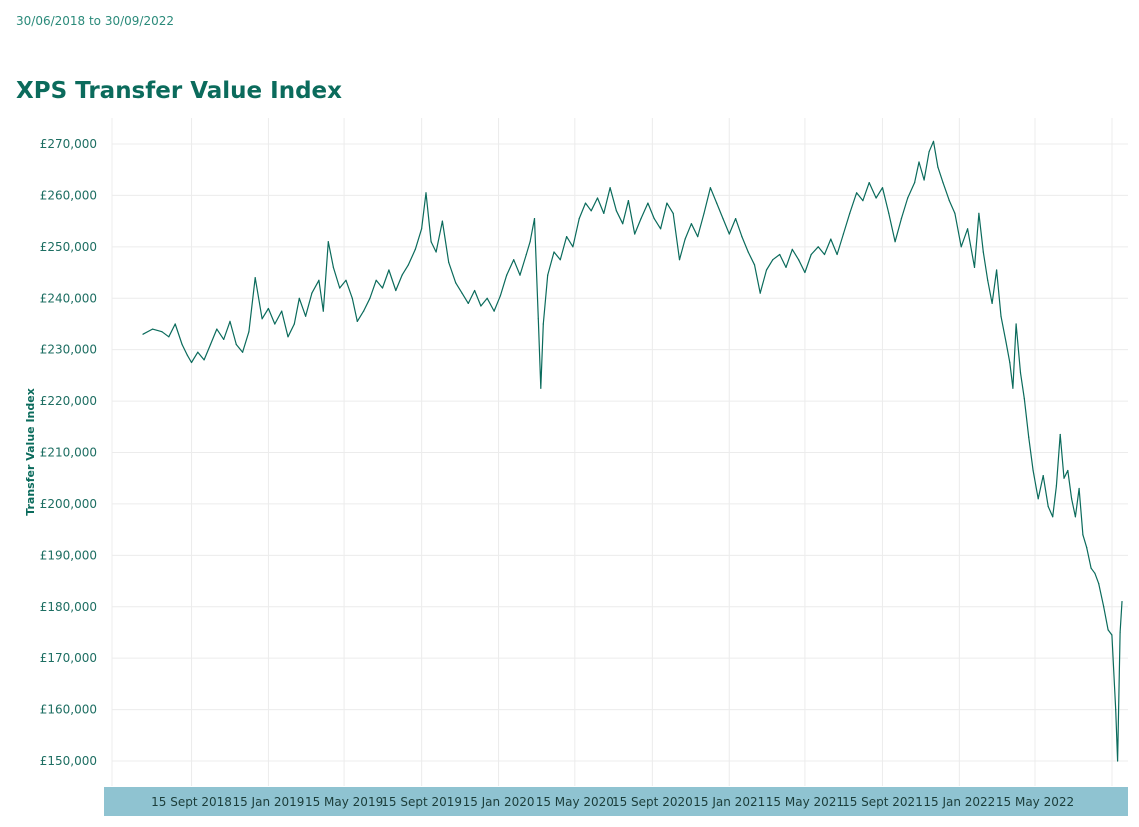 The height and width of the screenshot is (827, 1139). I want to click on x-tick-label: 15 Sept 2020, so click(652, 802).